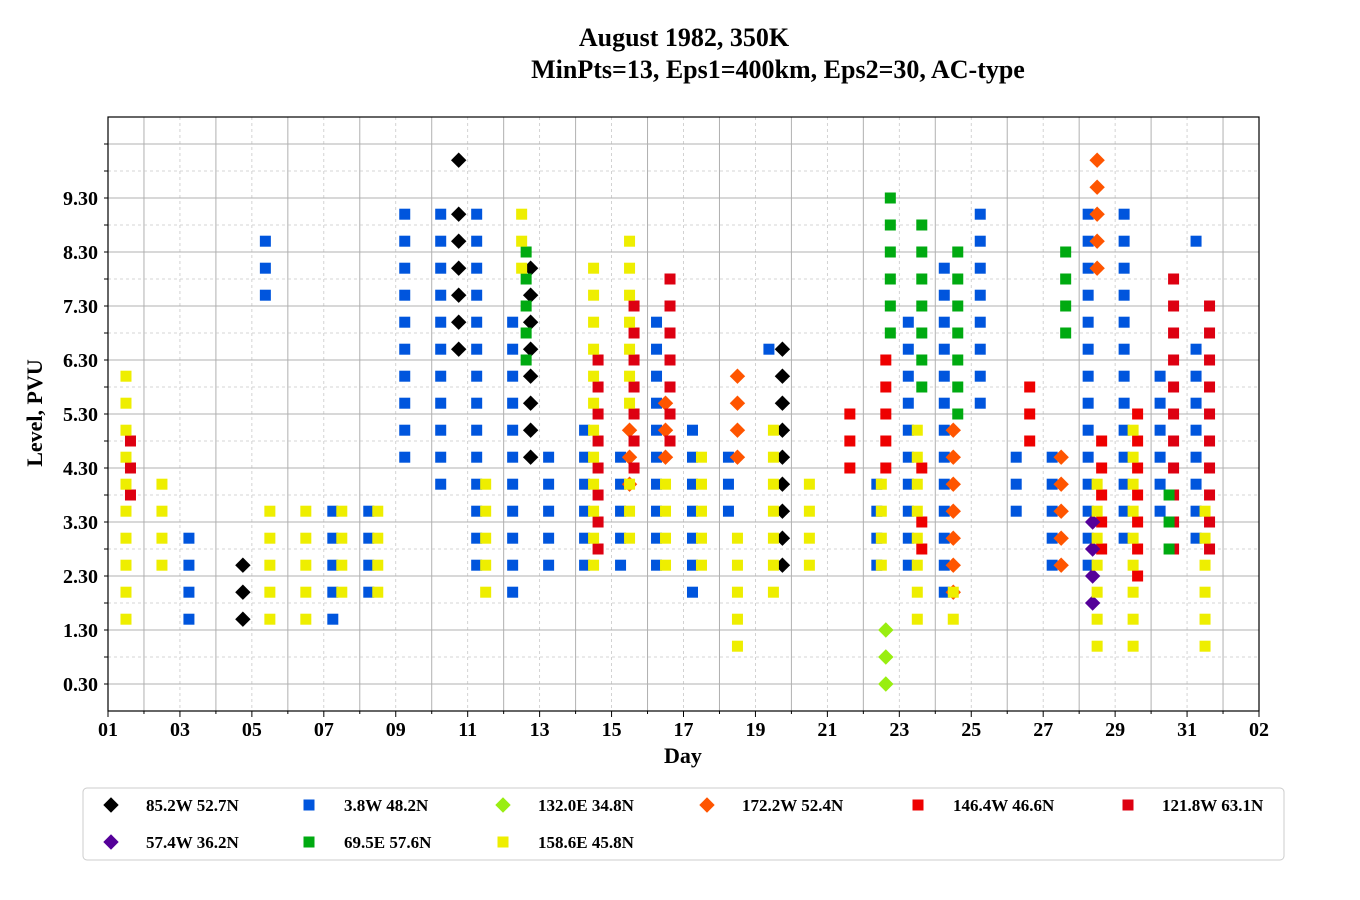 The width and height of the screenshot is (1360, 900). Describe the element at coordinates (586, 805) in the screenshot. I see `legend-label: 132.0E 34.8N` at that location.